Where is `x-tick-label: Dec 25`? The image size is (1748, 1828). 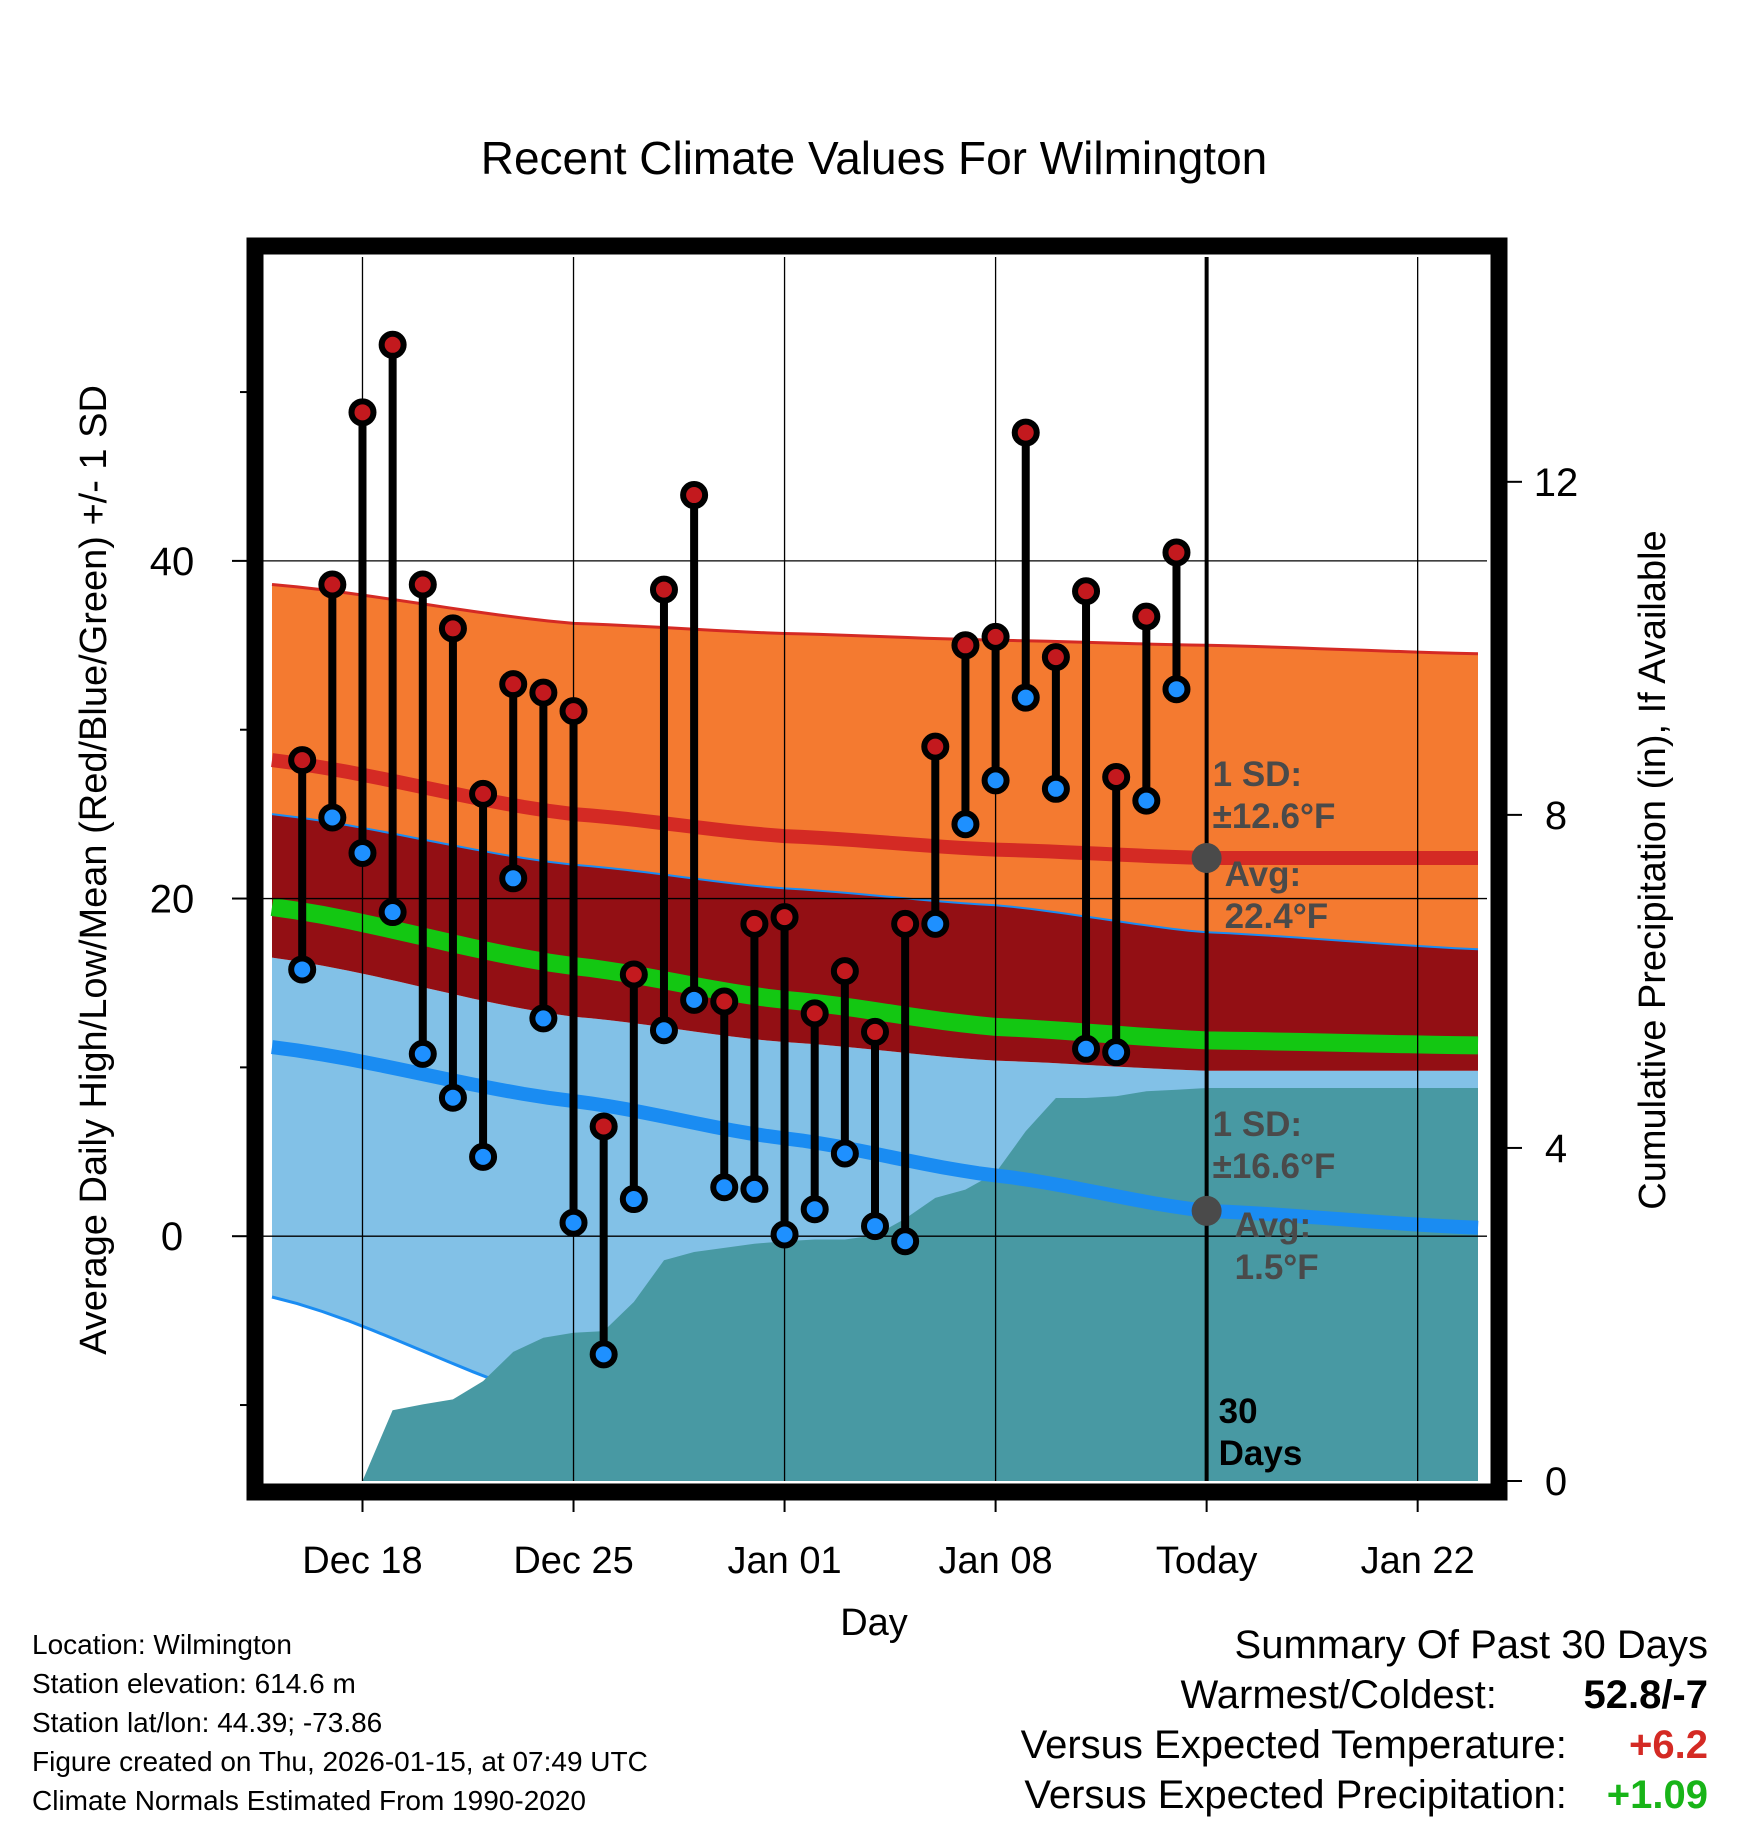
x-tick-label: Dec 25 is located at coordinates (573, 1561).